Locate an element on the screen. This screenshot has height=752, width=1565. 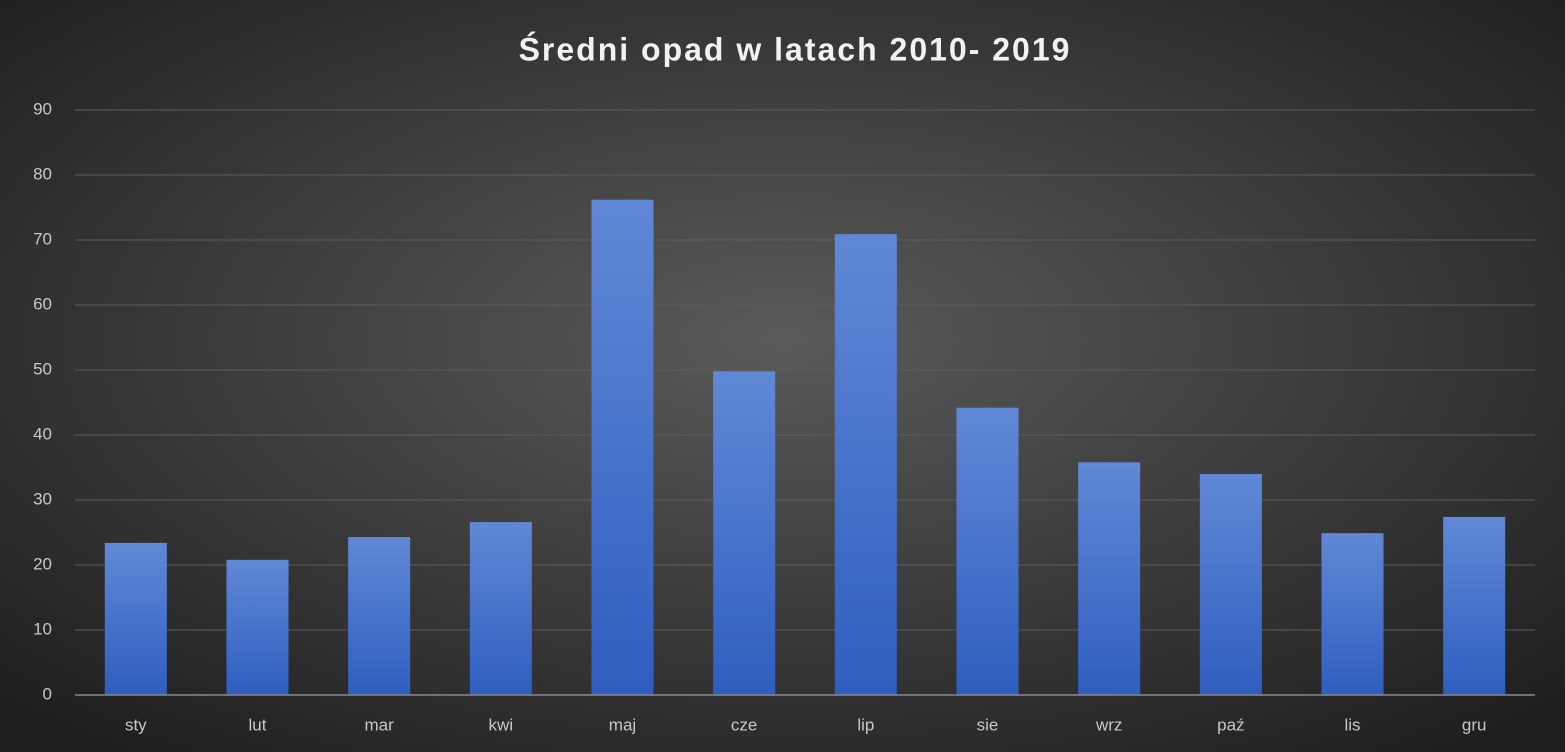
x-tick-label: lis is located at coordinates (1352, 724).